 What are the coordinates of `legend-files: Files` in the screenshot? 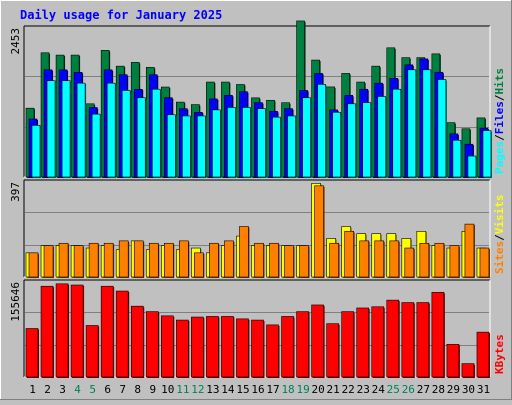 It's located at (499, 117).